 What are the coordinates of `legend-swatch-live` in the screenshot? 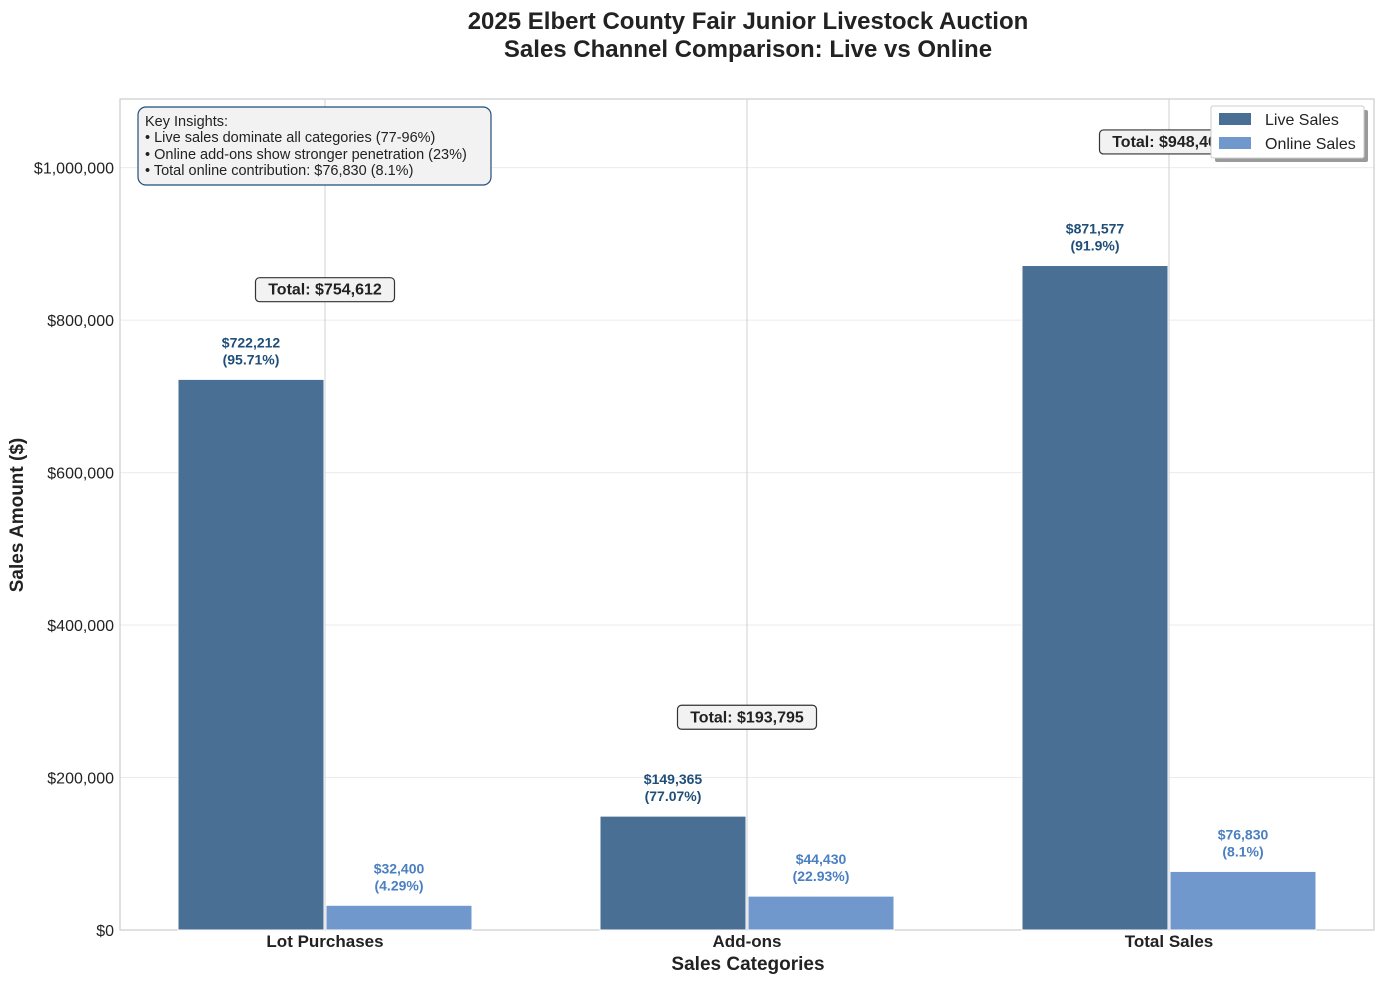 It's located at (1235, 119).